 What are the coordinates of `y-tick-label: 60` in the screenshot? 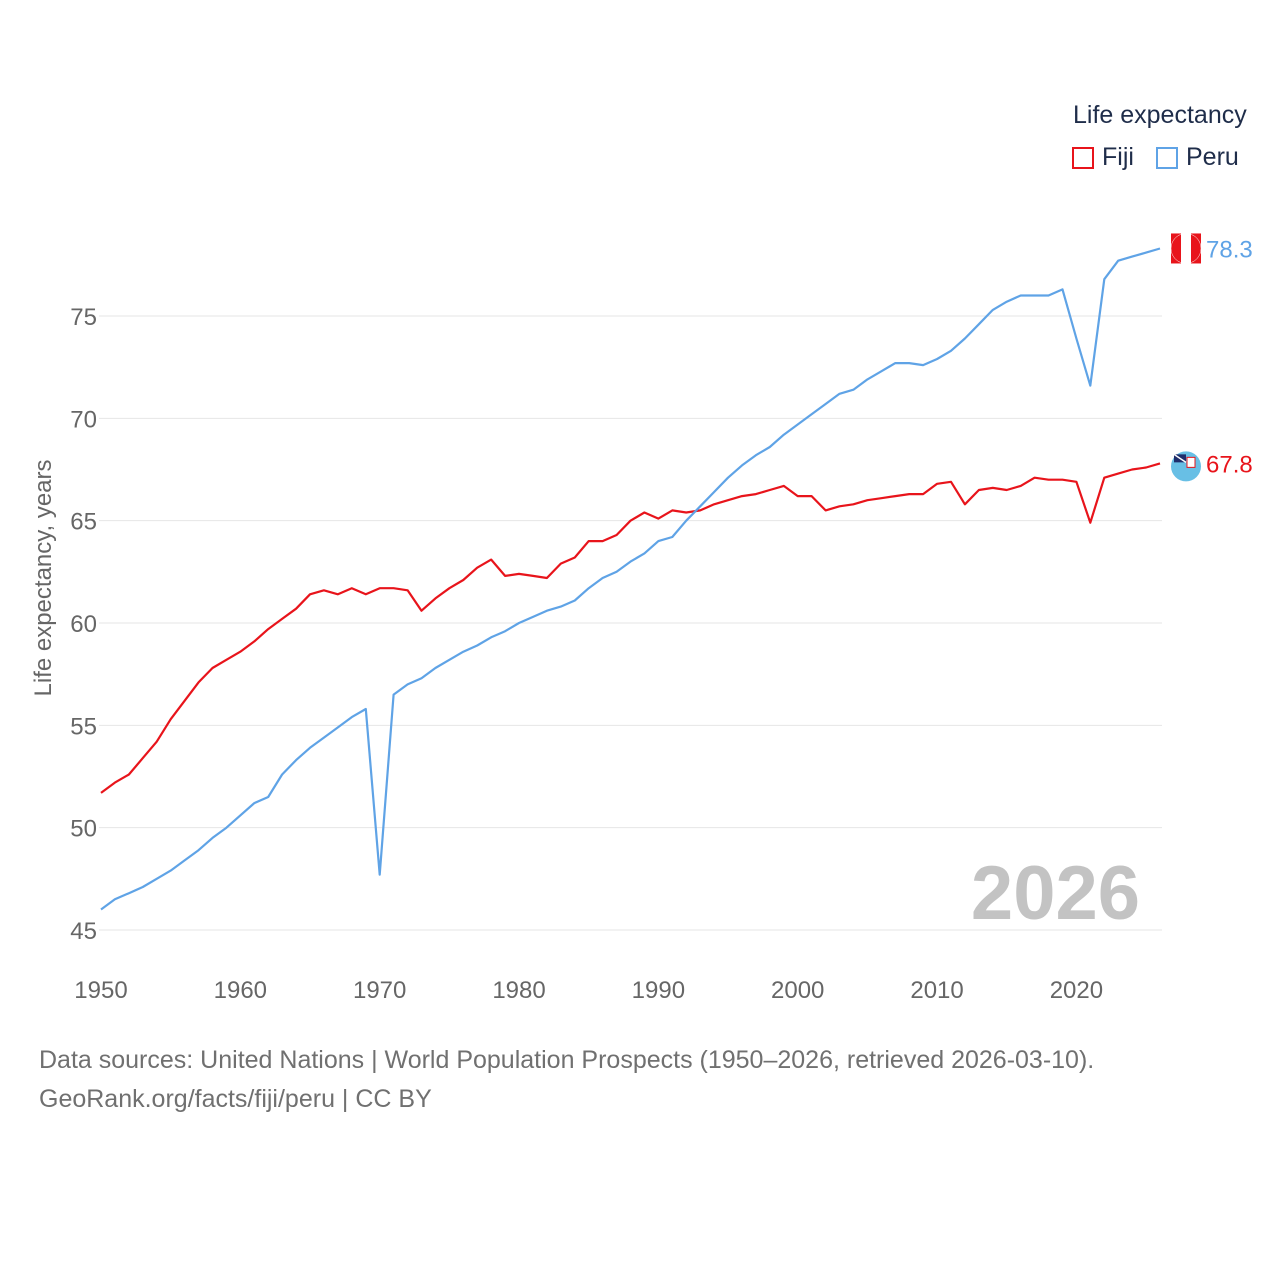 It's located at (83, 624).